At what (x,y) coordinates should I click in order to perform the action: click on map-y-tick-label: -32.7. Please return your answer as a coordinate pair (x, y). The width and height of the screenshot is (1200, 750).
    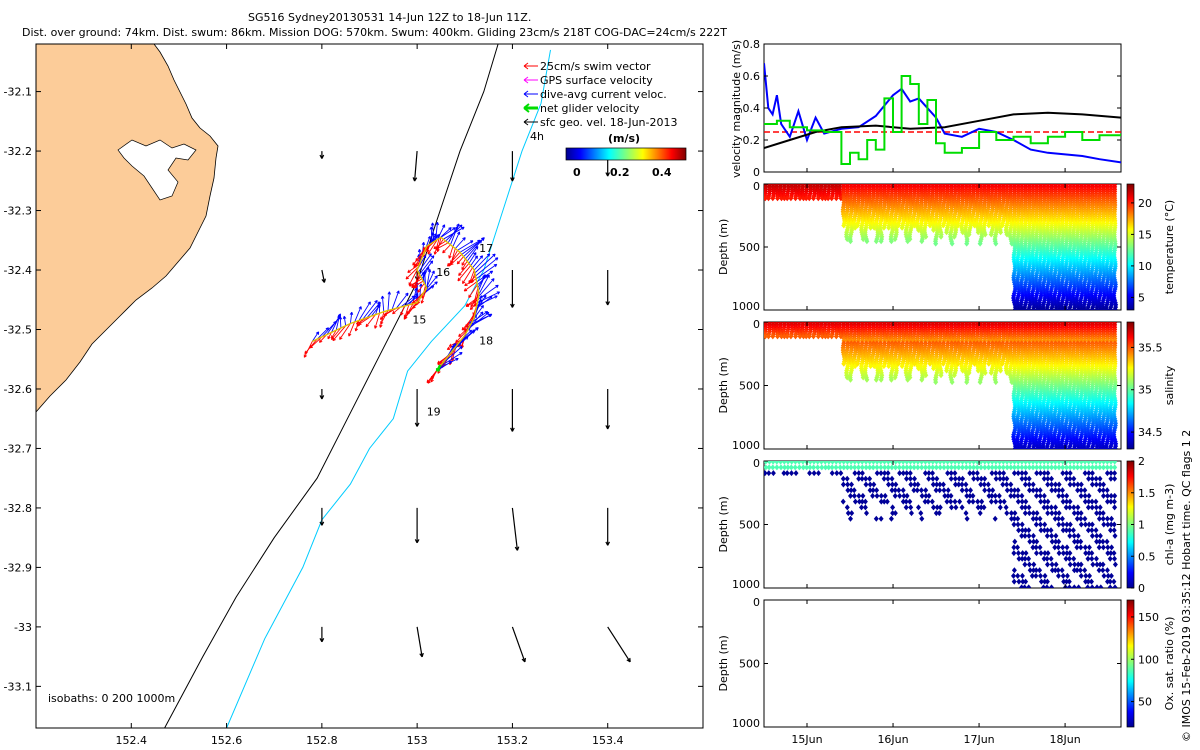
    Looking at the image, I should click on (18, 448).